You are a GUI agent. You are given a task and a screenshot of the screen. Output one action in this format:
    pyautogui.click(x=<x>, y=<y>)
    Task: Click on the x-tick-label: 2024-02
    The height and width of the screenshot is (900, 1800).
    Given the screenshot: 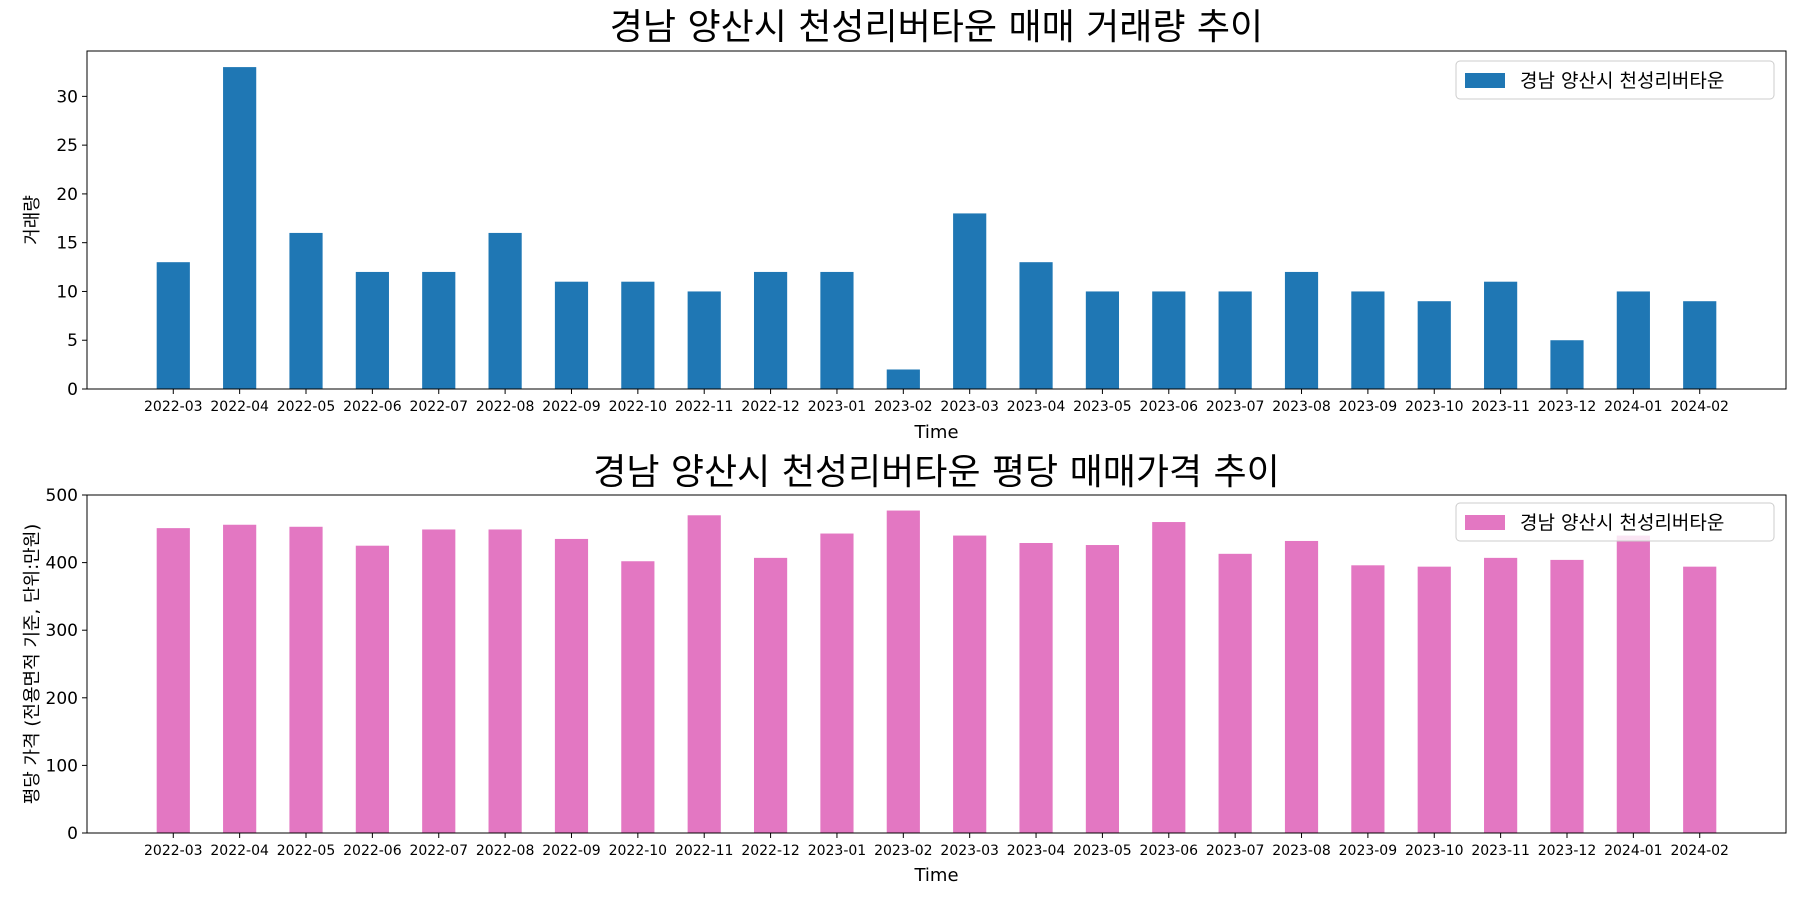 What is the action you would take?
    pyautogui.click(x=1699, y=407)
    